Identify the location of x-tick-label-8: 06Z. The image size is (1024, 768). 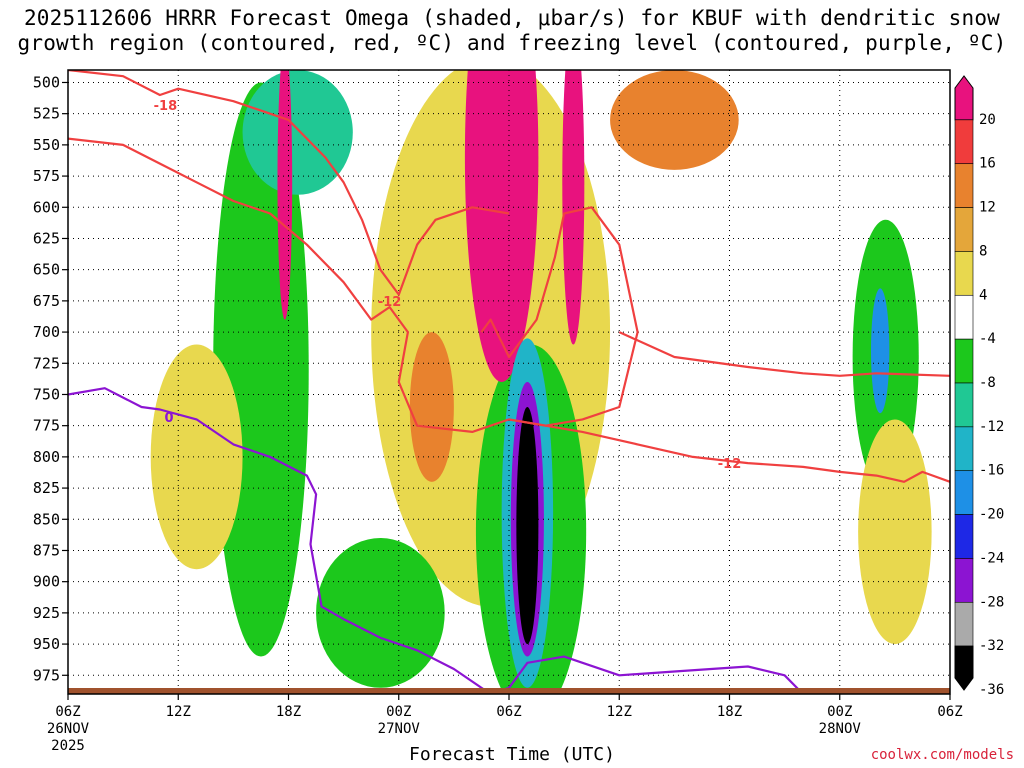
(949, 712).